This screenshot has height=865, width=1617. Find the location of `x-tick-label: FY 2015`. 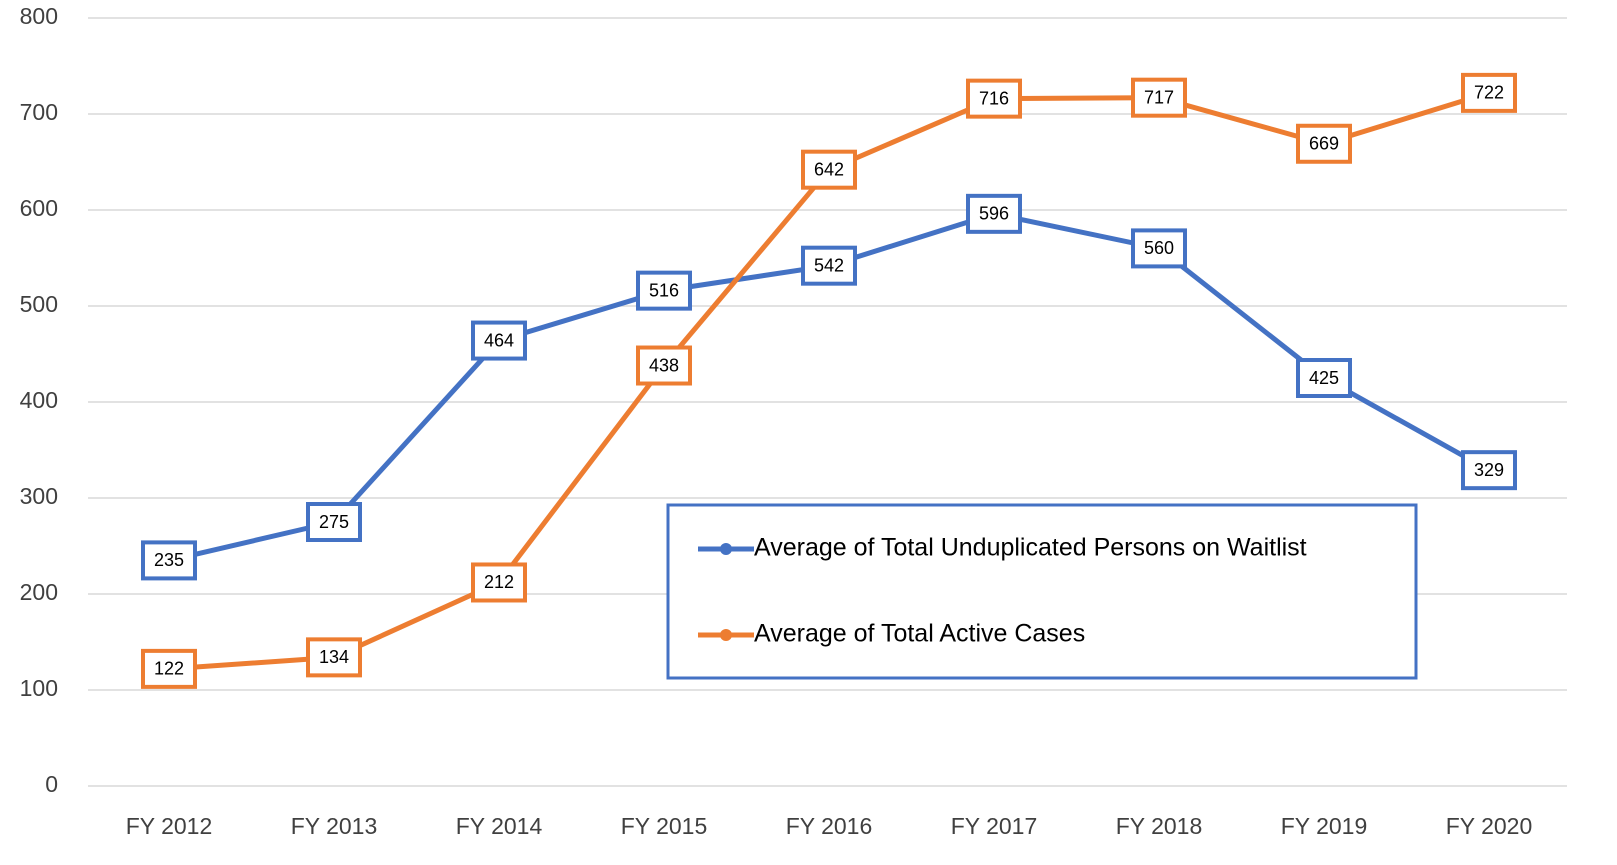

x-tick-label: FY 2015 is located at coordinates (664, 826).